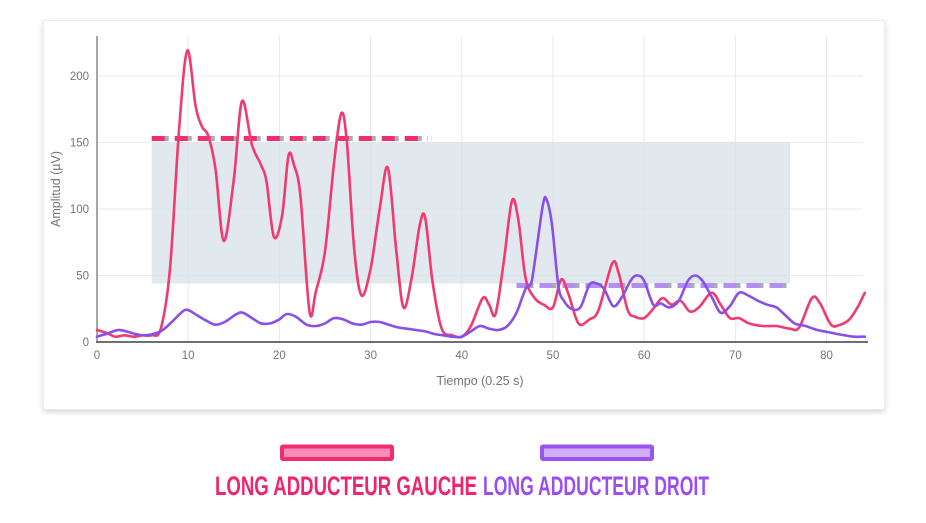 This screenshot has height=523, width=926. Describe the element at coordinates (735, 356) in the screenshot. I see `svg-text: 70` at that location.